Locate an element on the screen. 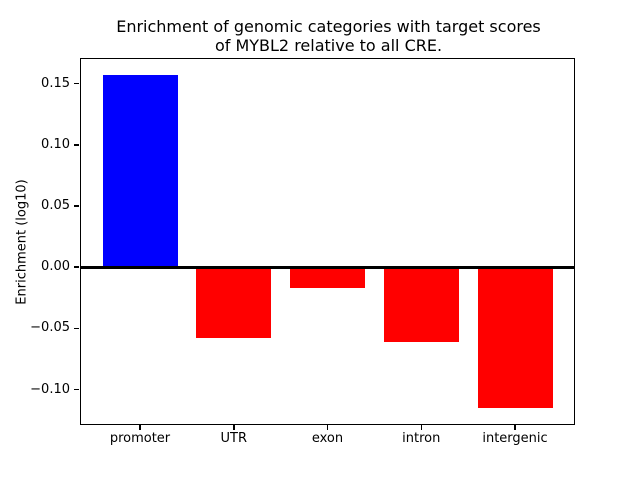 This screenshot has width=640, height=480. x-tick-label: exon is located at coordinates (327, 438).